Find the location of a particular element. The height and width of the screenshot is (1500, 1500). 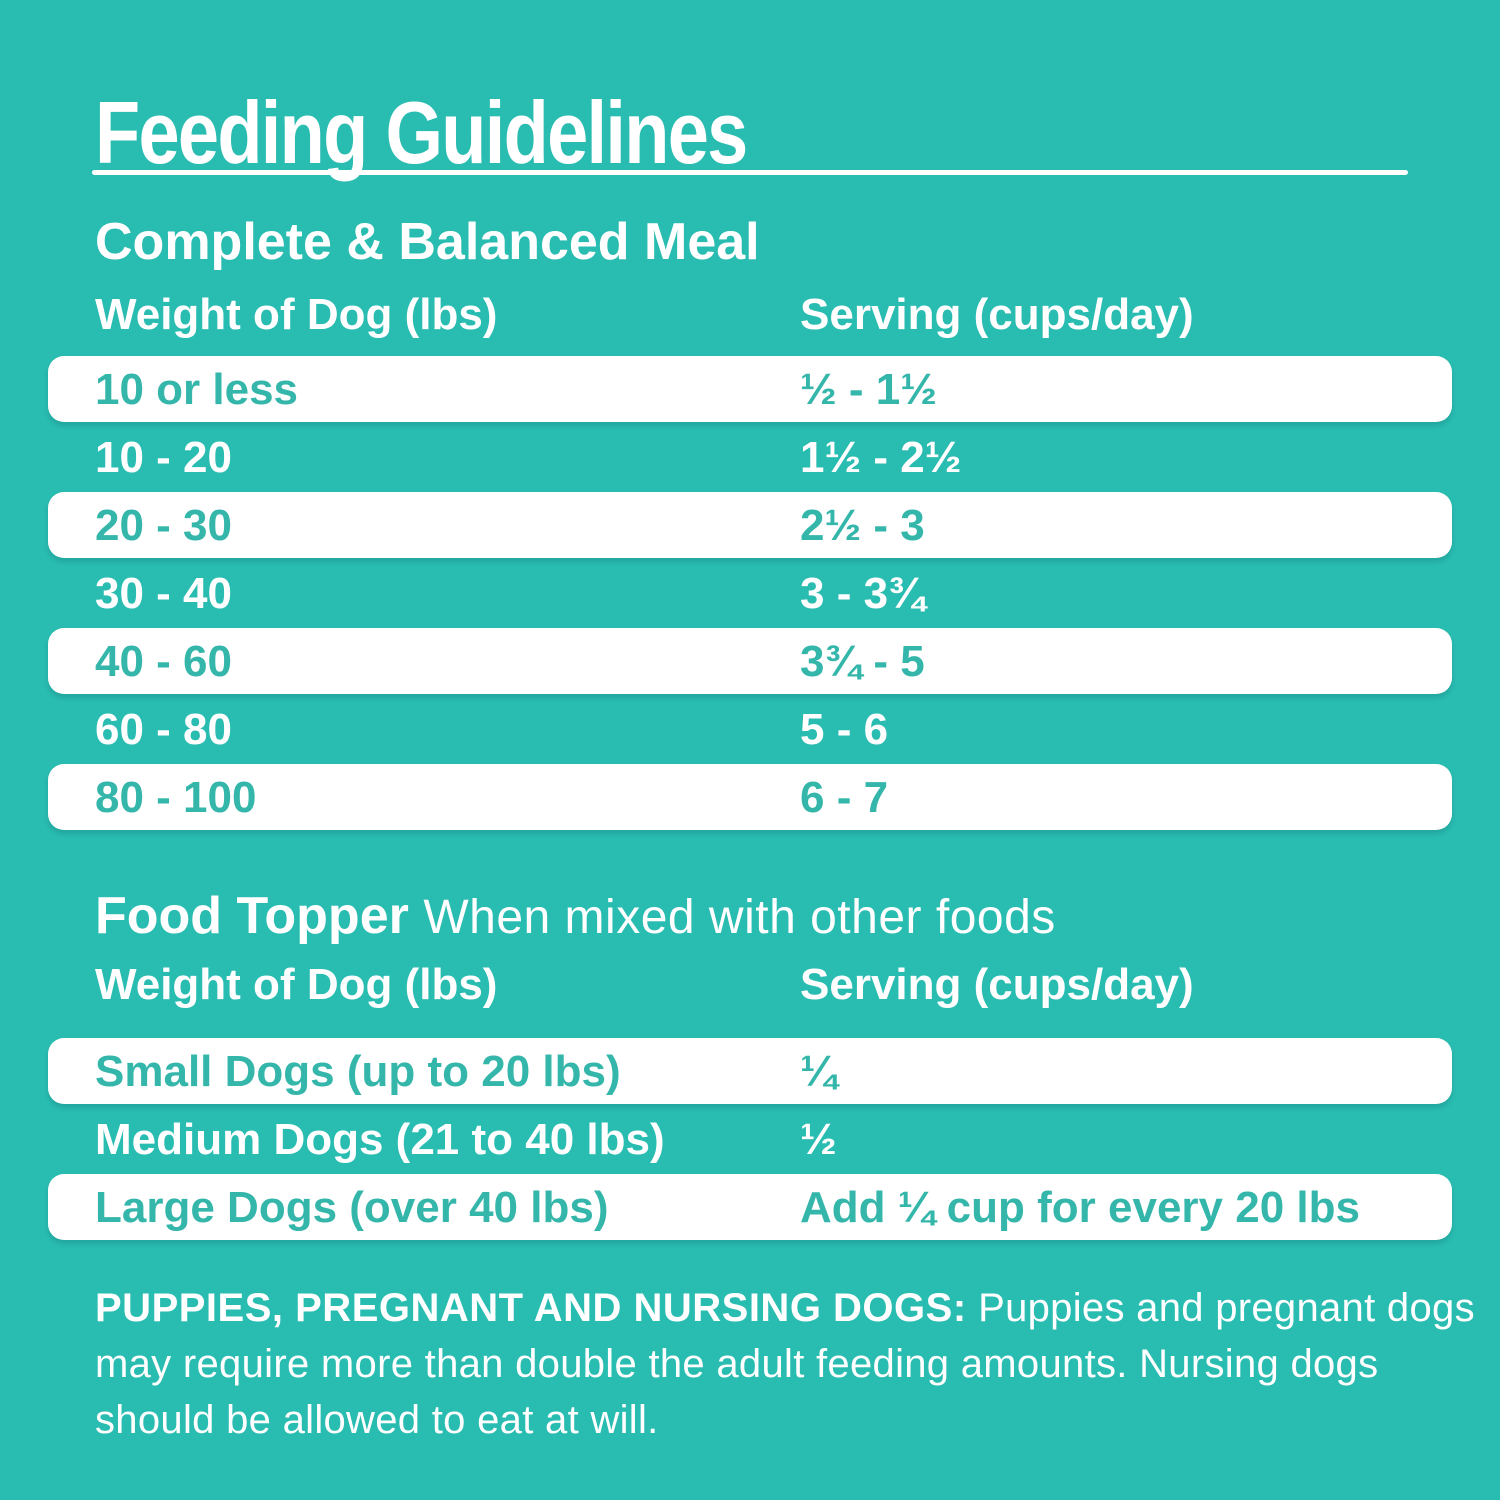

meal-column-header-serving: Serving (cups/day) is located at coordinates (997, 314).